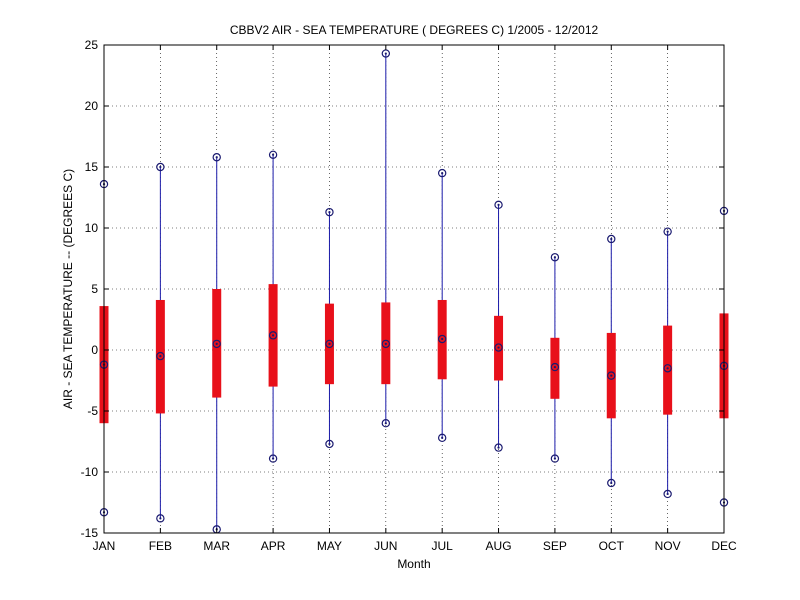 The height and width of the screenshot is (600, 800). I want to click on x-tick-label: JUL, so click(443, 546).